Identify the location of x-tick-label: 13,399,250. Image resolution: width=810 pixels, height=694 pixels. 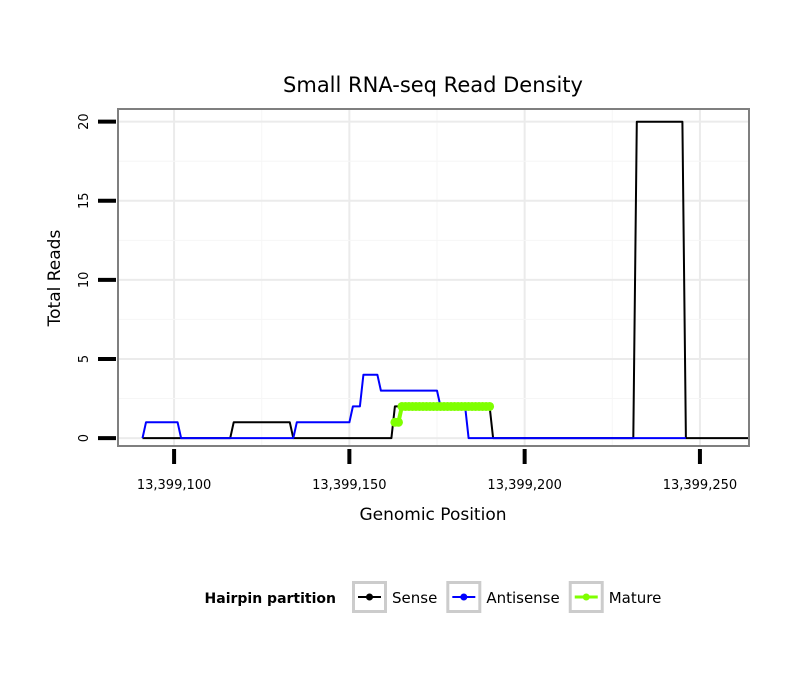
(700, 485).